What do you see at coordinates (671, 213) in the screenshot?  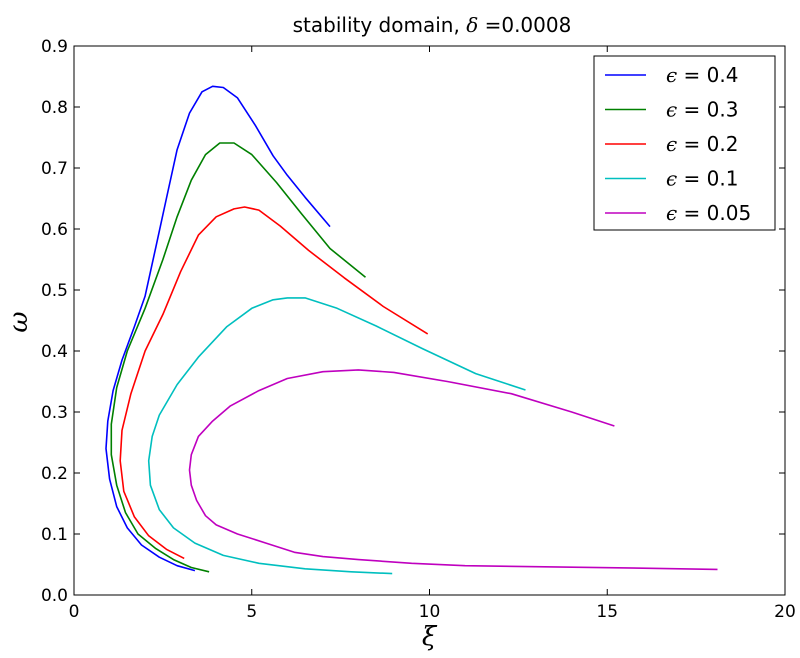 I see `legend-symbol-4: ϵ` at bounding box center [671, 213].